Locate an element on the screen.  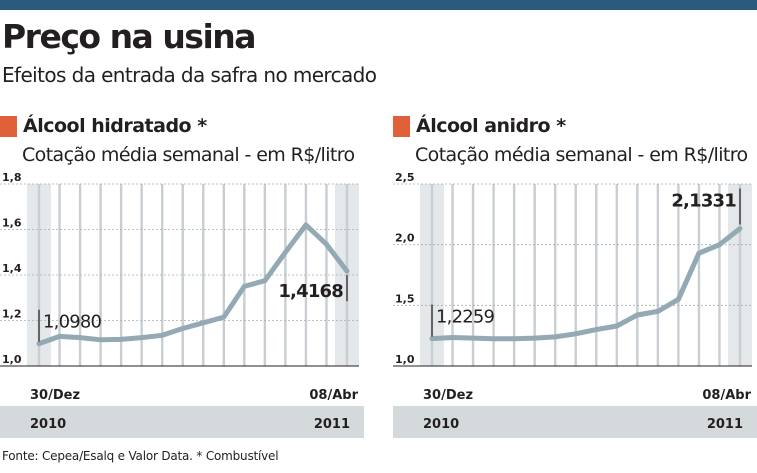
y-tick-label: 2,0 is located at coordinates (405, 238).